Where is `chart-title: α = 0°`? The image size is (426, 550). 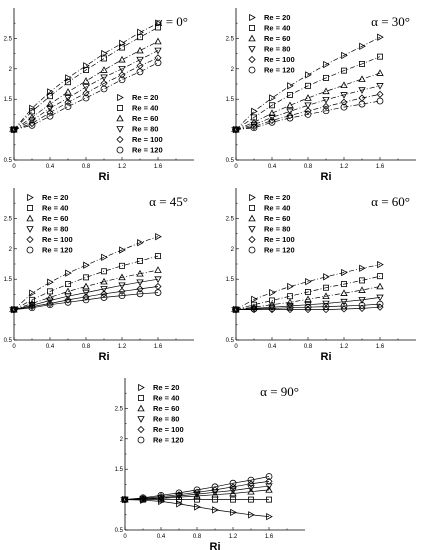
chart-title: α = 0° is located at coordinates (172, 21).